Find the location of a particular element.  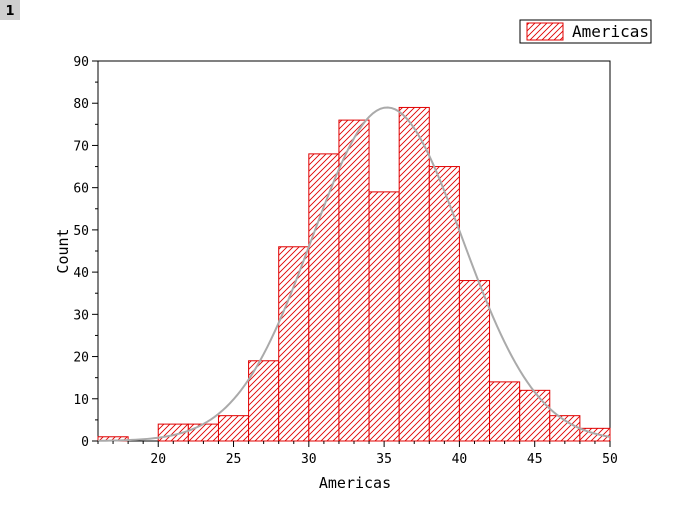

y-tick-label: 30 is located at coordinates (81, 315).